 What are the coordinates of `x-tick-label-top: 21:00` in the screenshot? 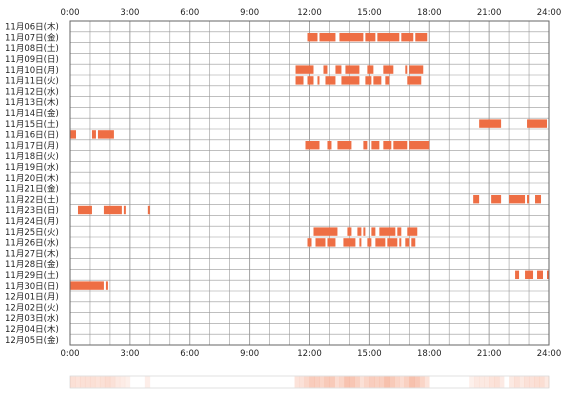 It's located at (489, 13).